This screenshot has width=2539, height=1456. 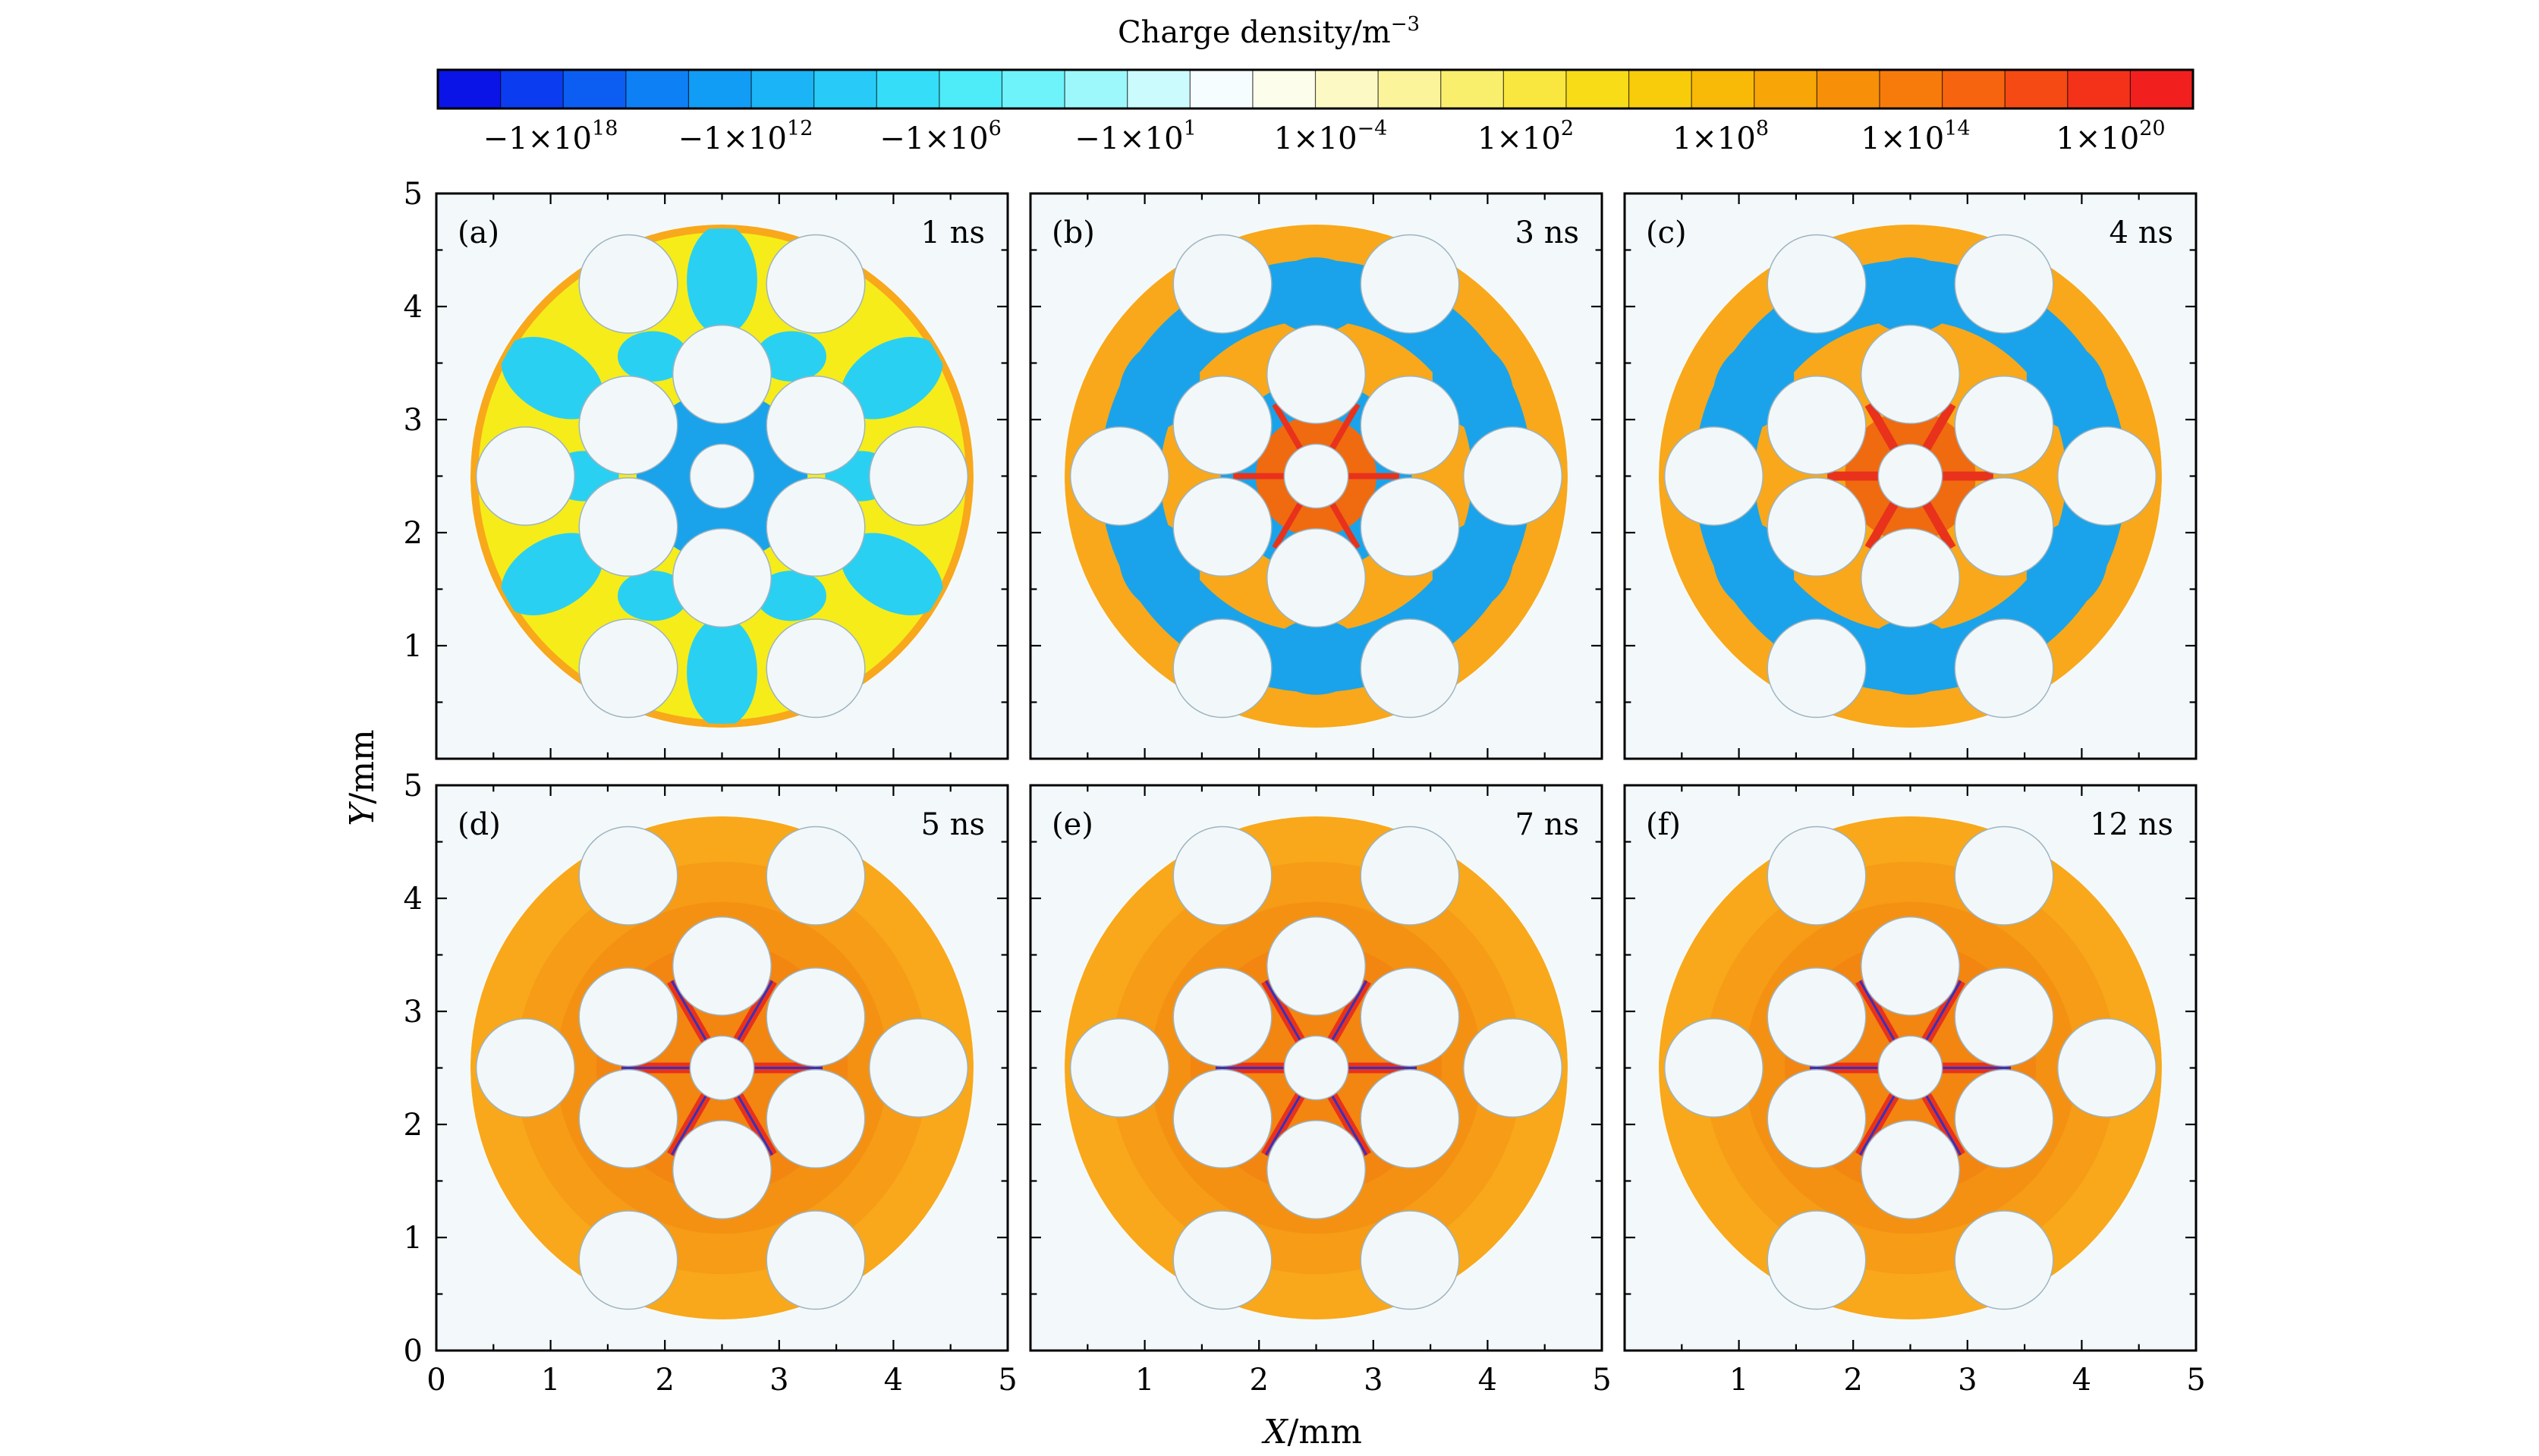 I want to click on central-rod, so click(x=1910, y=1068).